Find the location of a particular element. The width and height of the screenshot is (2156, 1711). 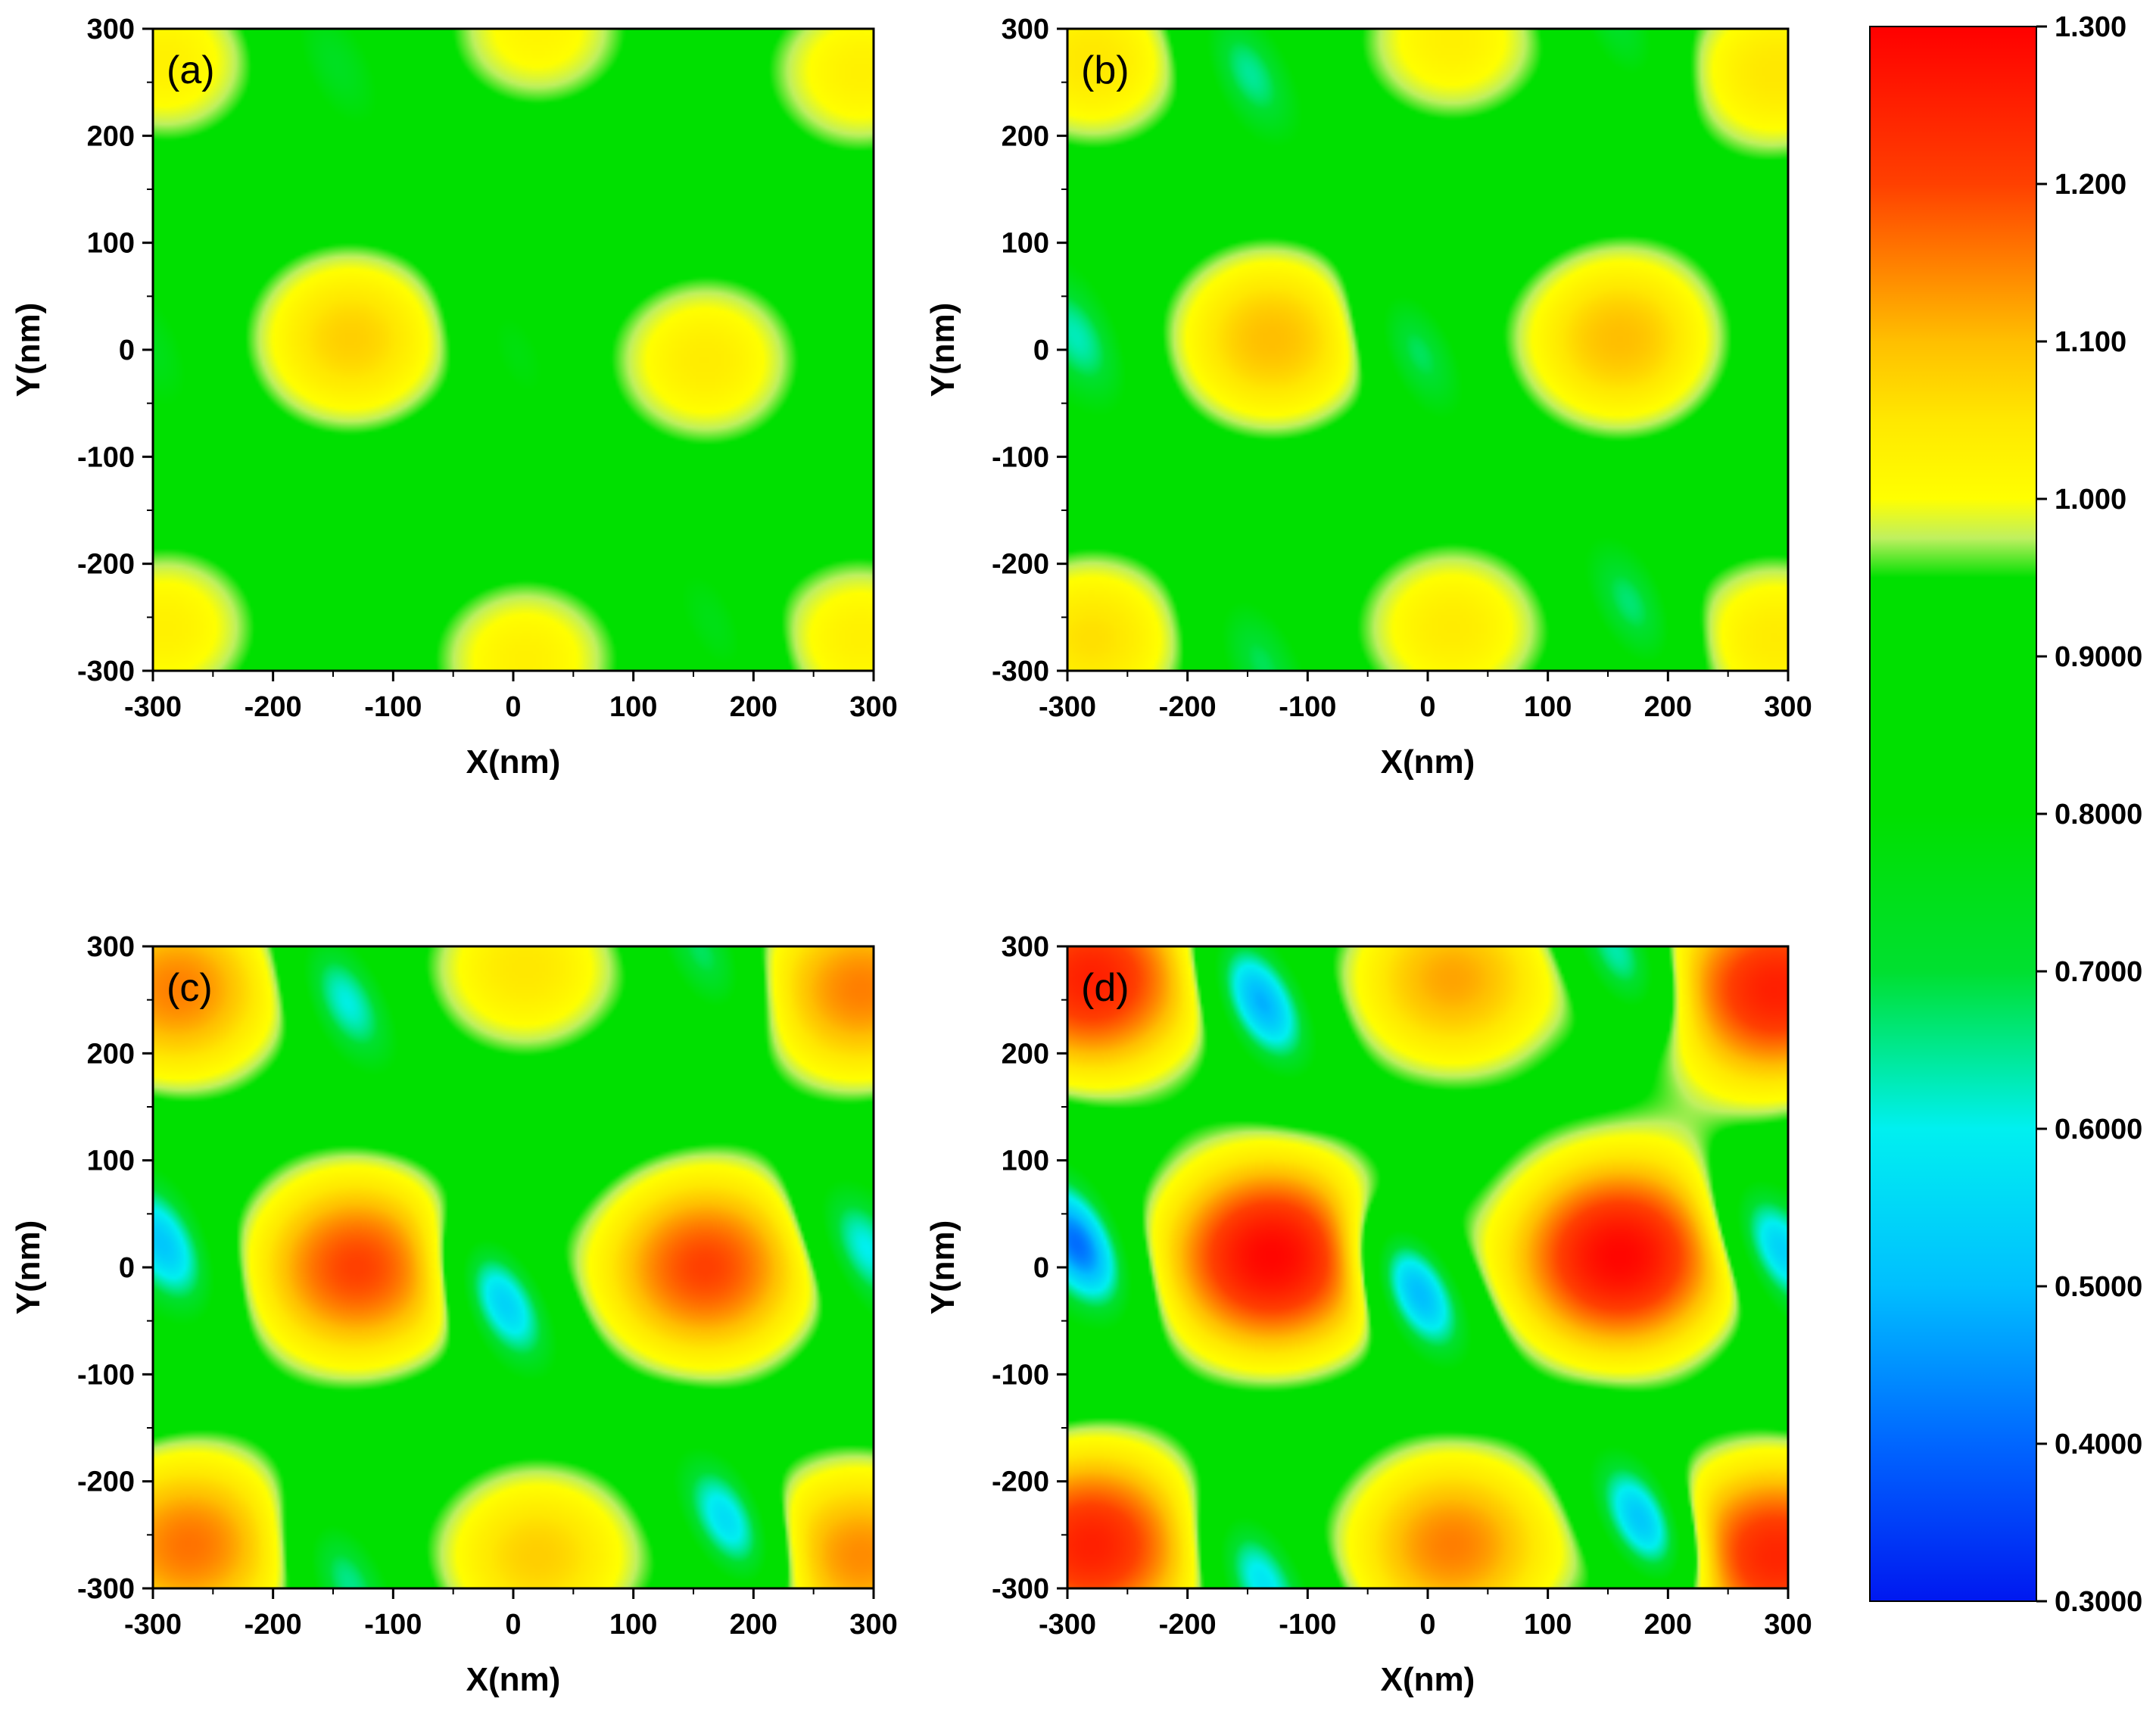

colorbar-label: 0.3000 is located at coordinates (2098, 1602).